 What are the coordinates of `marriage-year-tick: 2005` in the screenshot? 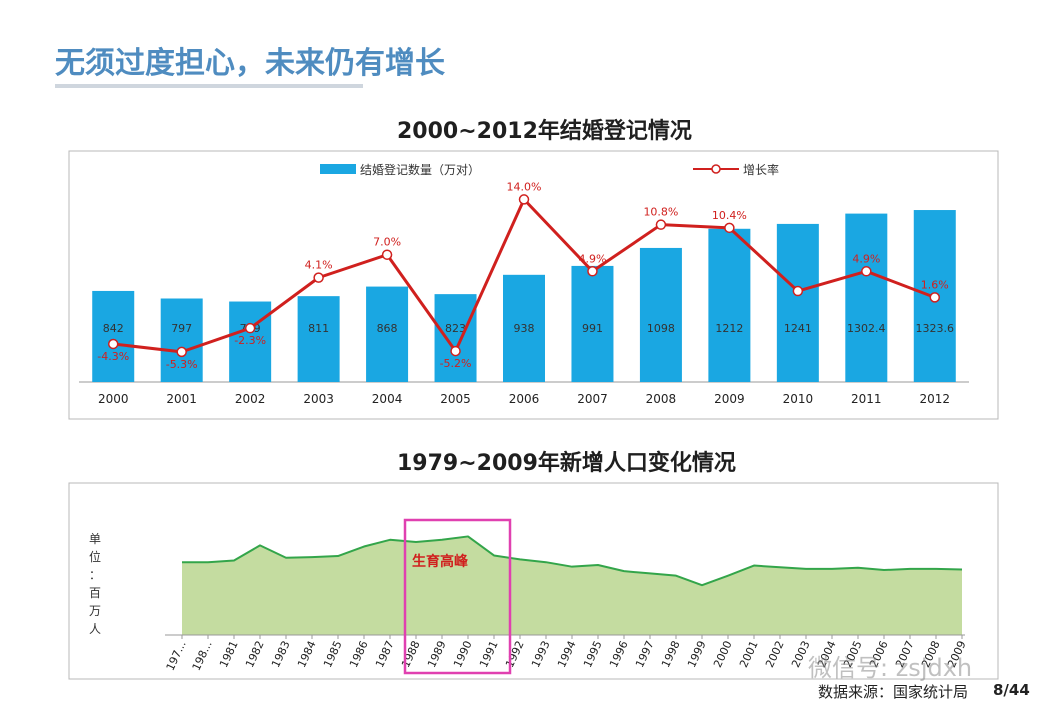 It's located at (455, 399).